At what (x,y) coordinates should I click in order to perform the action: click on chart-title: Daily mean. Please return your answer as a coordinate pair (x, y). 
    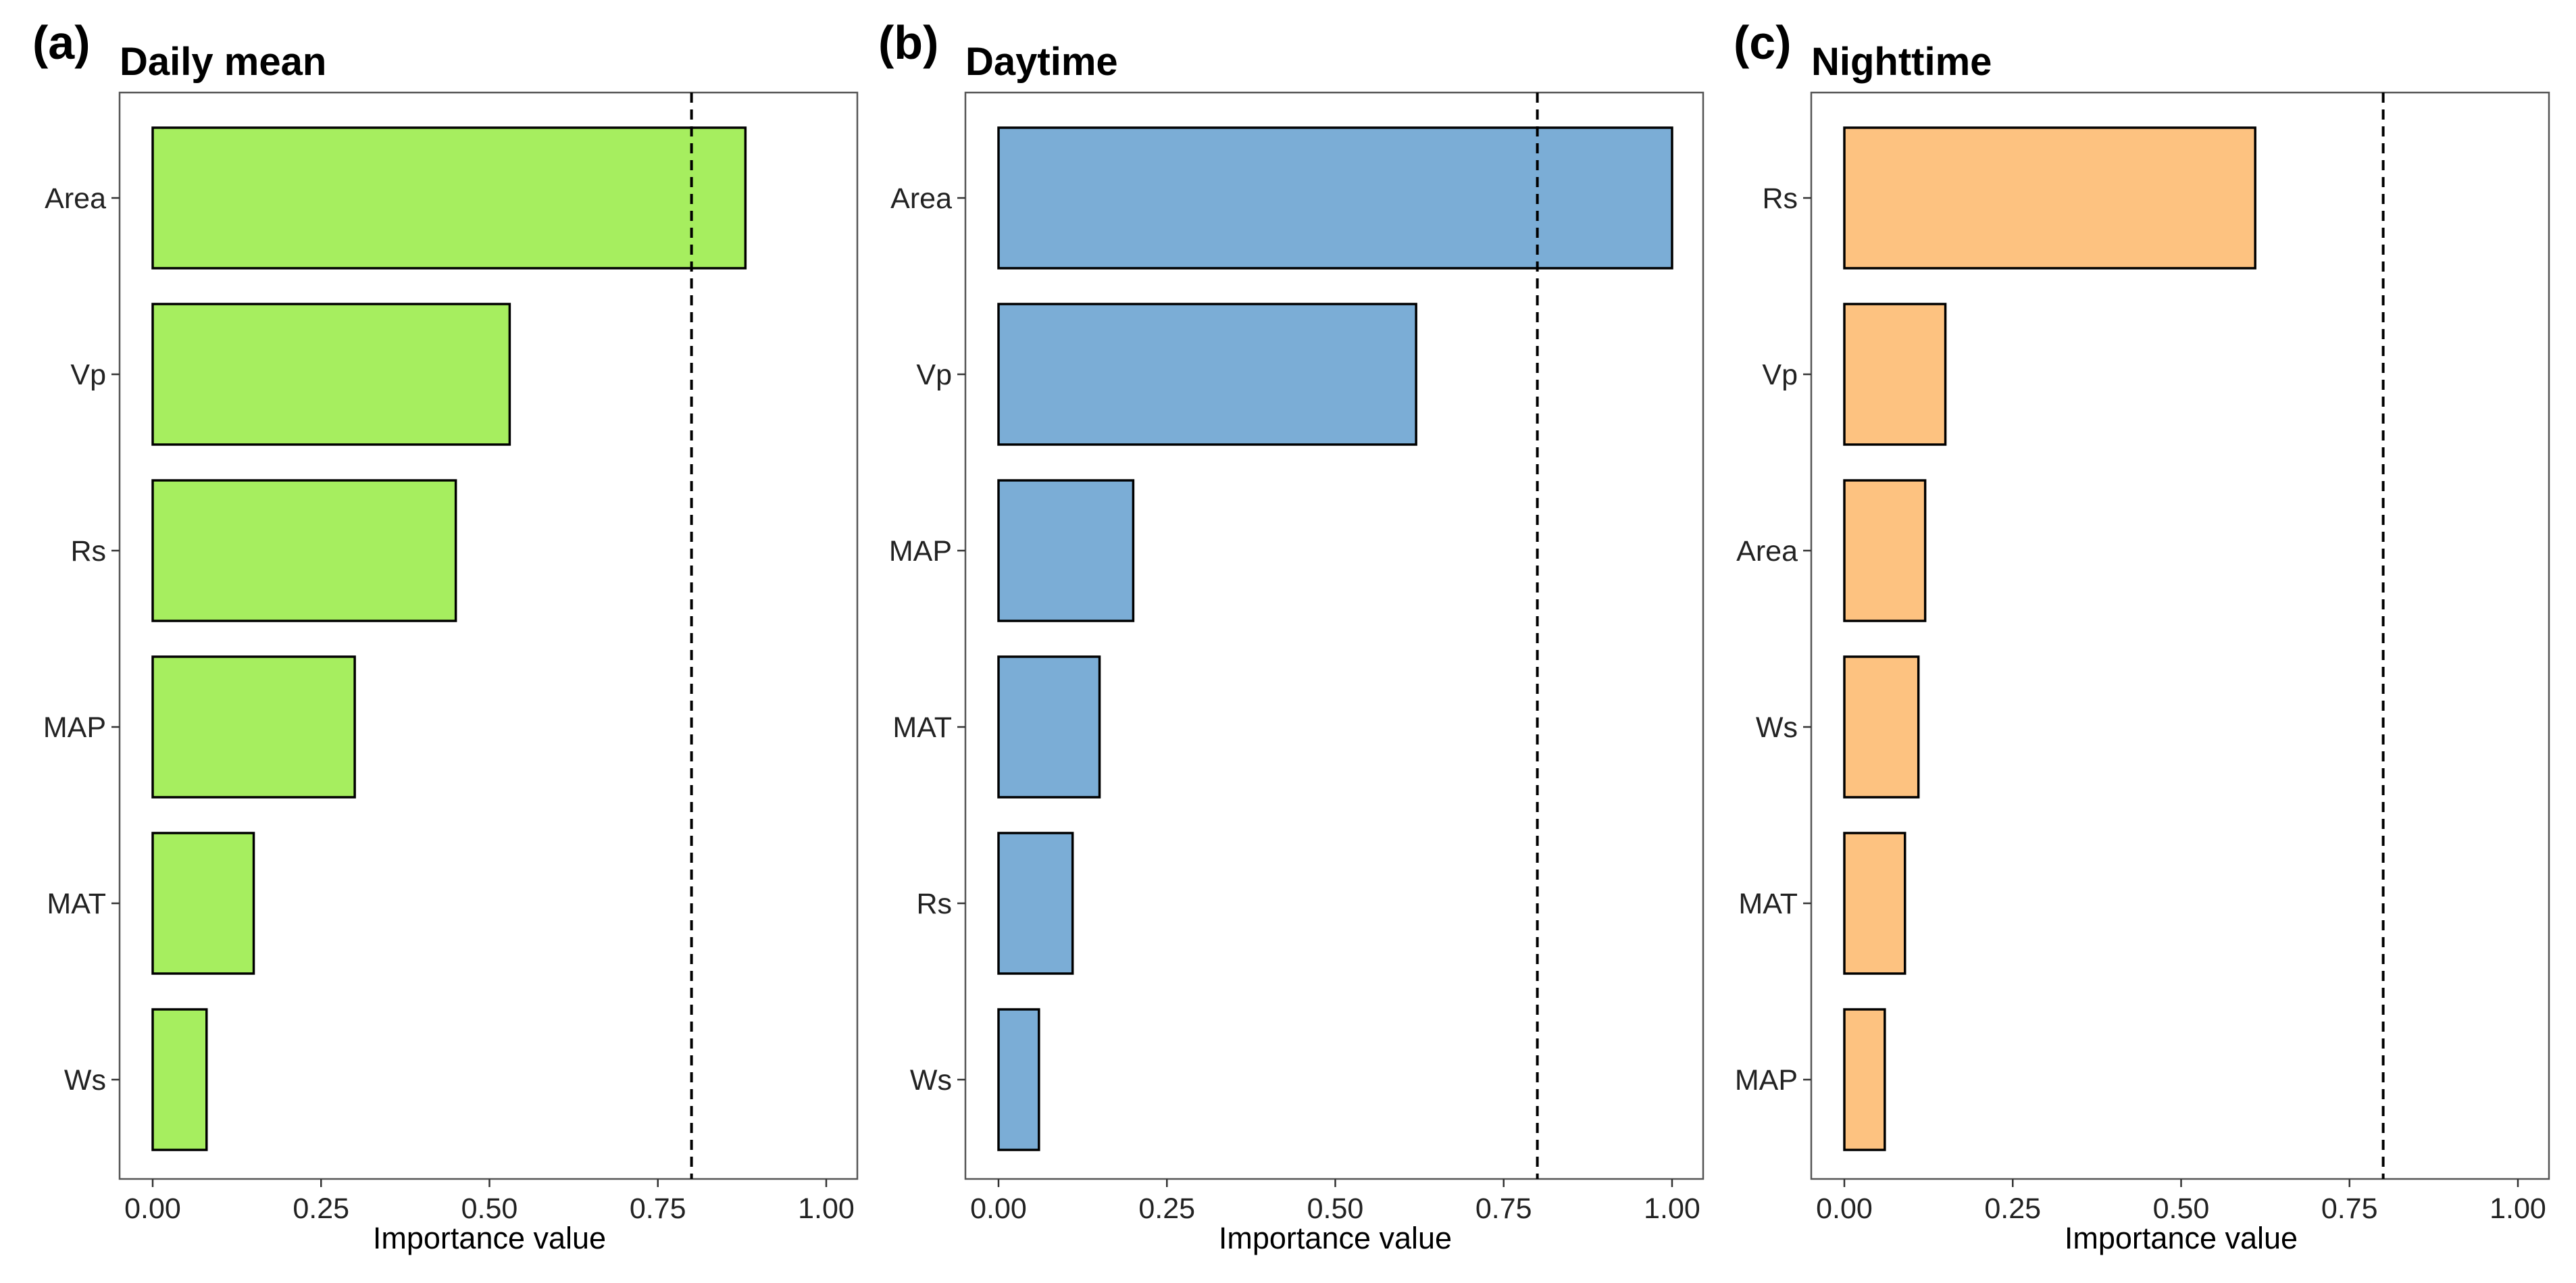
    Looking at the image, I should click on (223, 62).